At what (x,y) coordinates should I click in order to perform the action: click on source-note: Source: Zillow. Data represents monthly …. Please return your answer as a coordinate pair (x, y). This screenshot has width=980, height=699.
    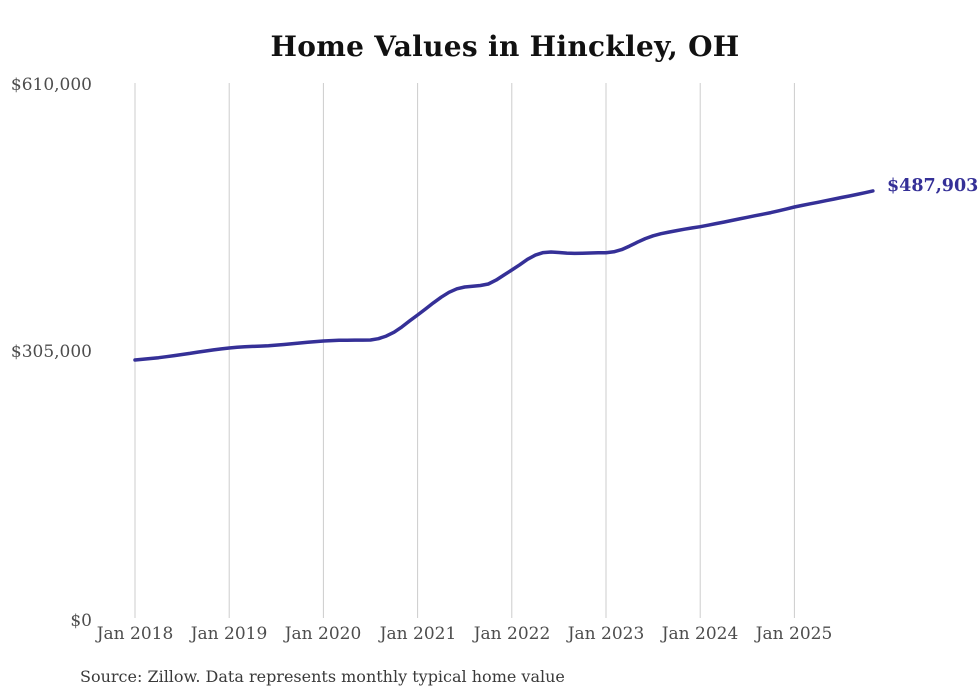
    Looking at the image, I should click on (322, 676).